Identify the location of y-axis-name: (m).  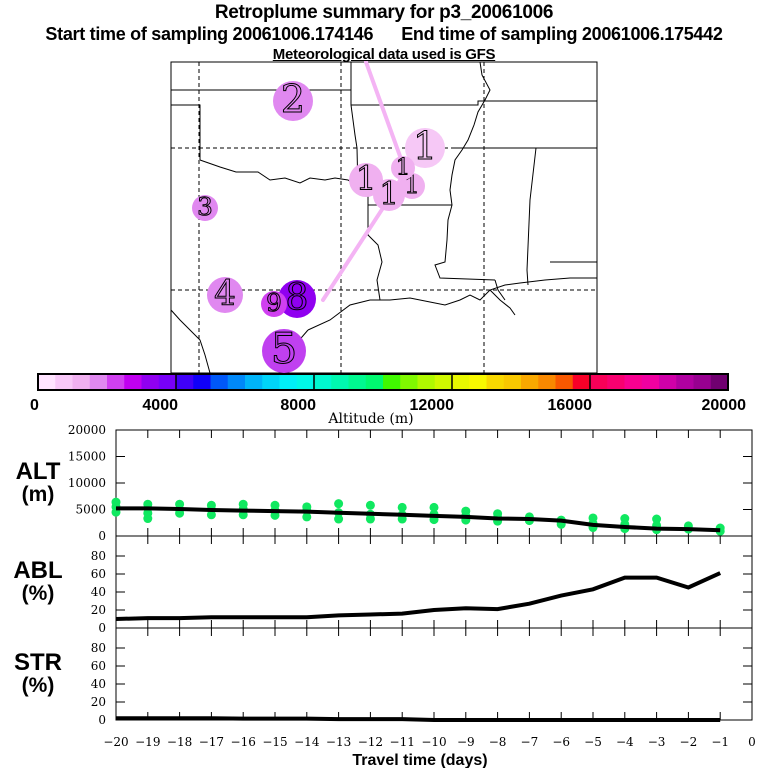
(38, 494).